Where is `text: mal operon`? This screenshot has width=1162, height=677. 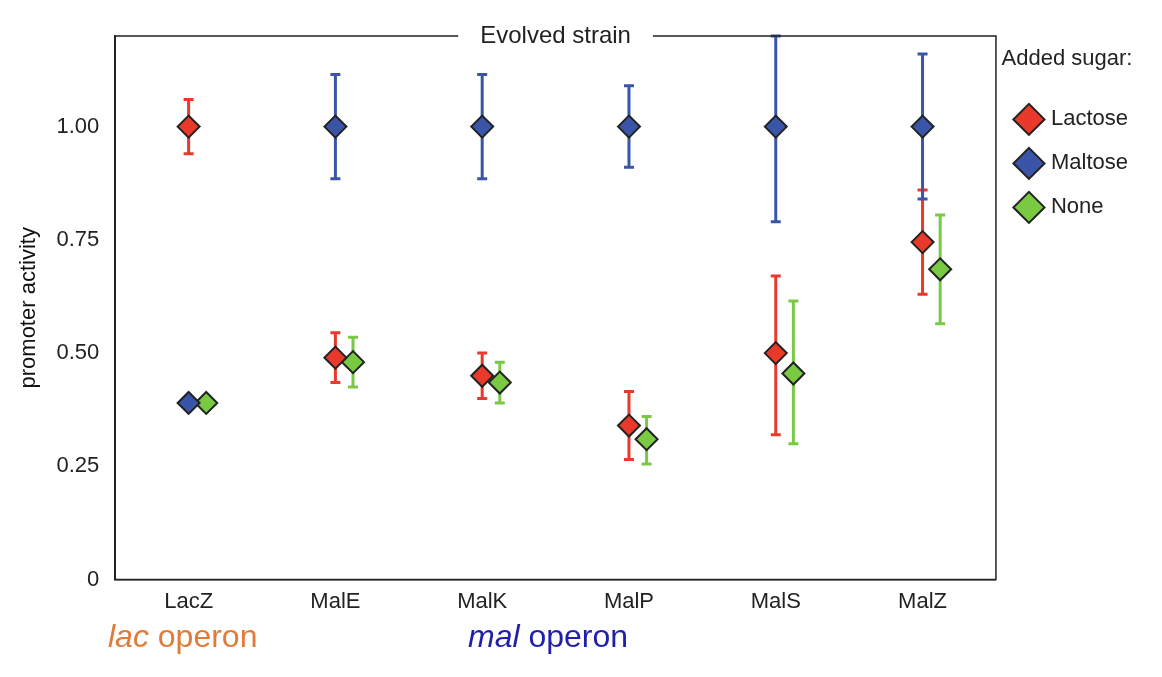
text: mal operon is located at coordinates (548, 636).